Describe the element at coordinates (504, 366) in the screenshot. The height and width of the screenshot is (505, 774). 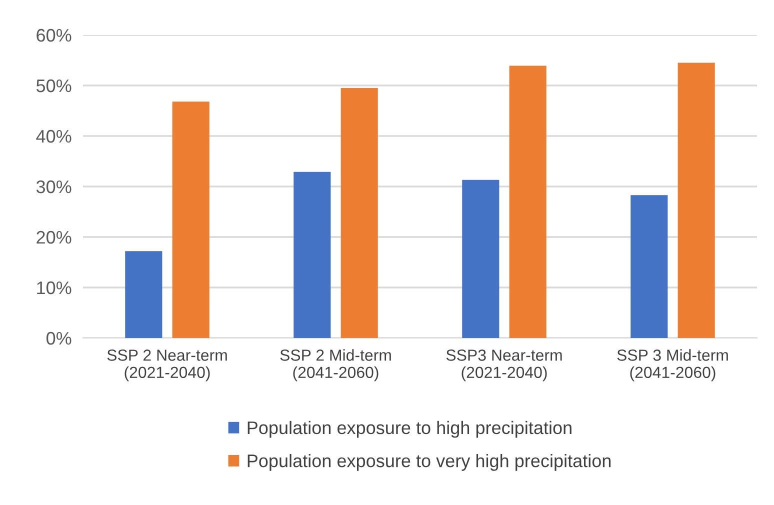
I see `x-tick-label: SSP3 Near-term (2021-2040)` at that location.